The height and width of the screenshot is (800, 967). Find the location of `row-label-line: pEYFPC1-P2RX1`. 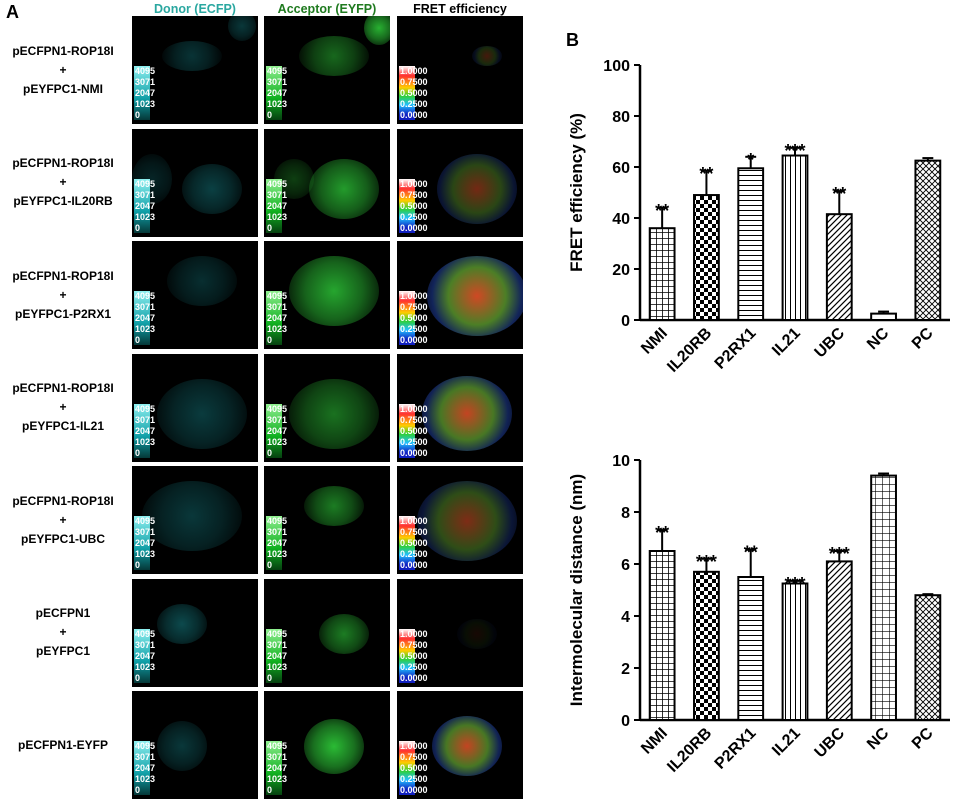

row-label-line: pEYFPC1-P2RX1 is located at coordinates (63, 313).